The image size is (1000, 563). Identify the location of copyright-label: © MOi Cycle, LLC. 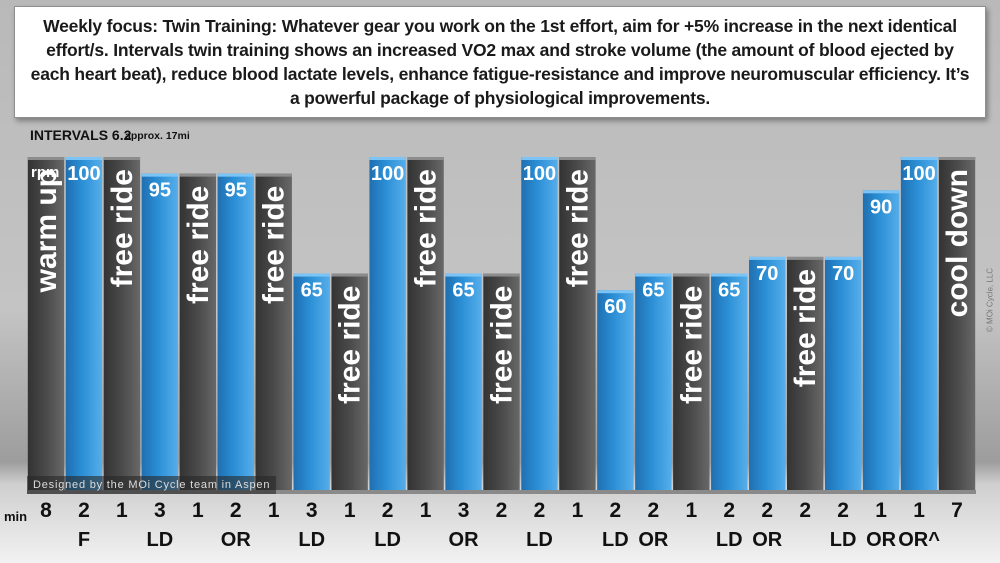
(990, 300).